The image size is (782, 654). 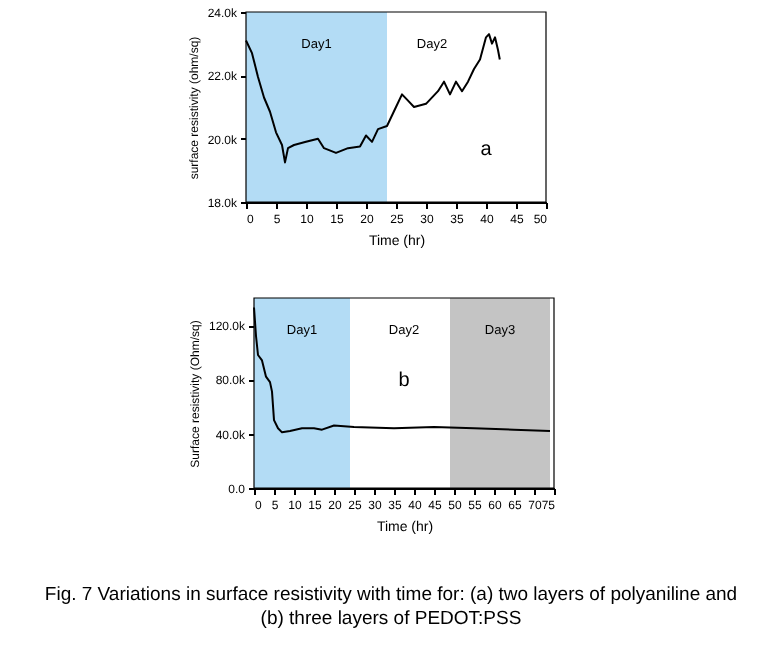 I want to click on annotation: b, so click(x=404, y=380).